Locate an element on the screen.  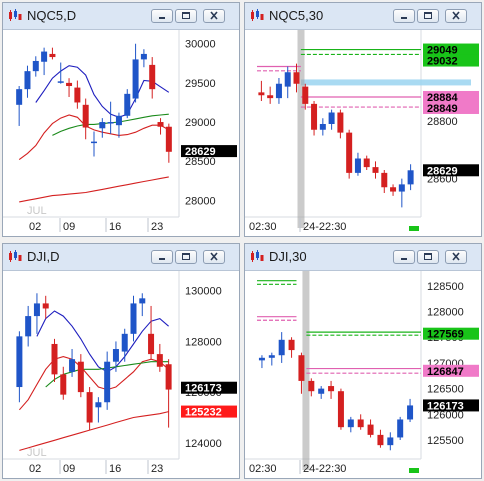
minimize-icon is located at coordinates (162, 18).